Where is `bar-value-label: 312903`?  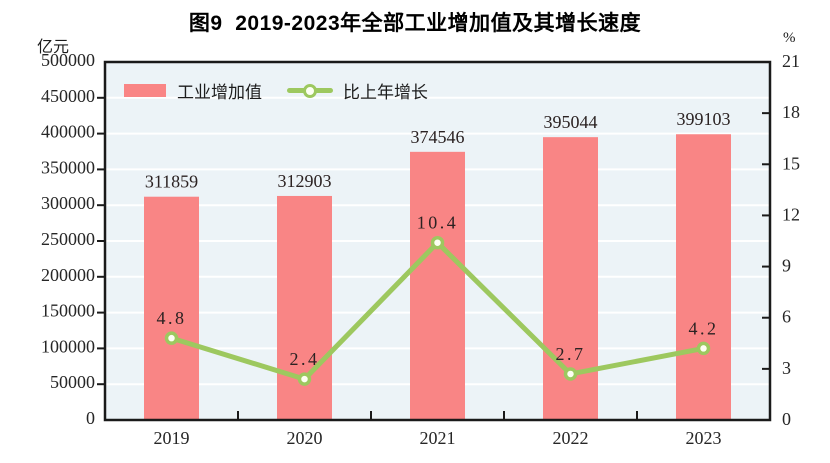
bar-value-label: 312903 is located at coordinates (305, 181).